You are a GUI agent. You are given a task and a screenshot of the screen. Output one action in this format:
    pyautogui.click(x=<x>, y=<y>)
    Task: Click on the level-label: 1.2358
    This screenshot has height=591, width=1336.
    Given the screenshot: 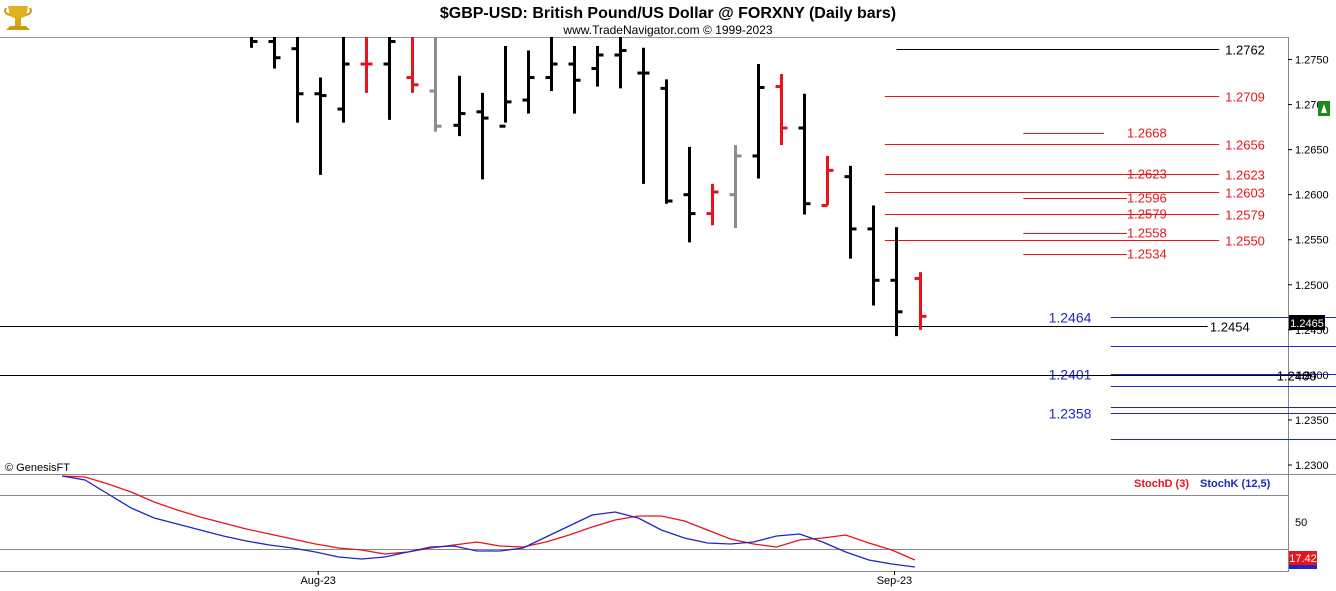 What is the action you would take?
    pyautogui.click(x=1070, y=414)
    